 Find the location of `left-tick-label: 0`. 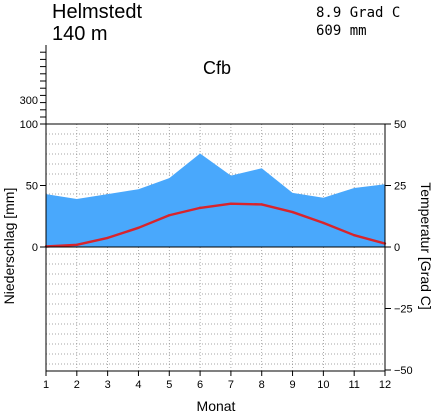

left-tick-label: 0 is located at coordinates (35, 248).